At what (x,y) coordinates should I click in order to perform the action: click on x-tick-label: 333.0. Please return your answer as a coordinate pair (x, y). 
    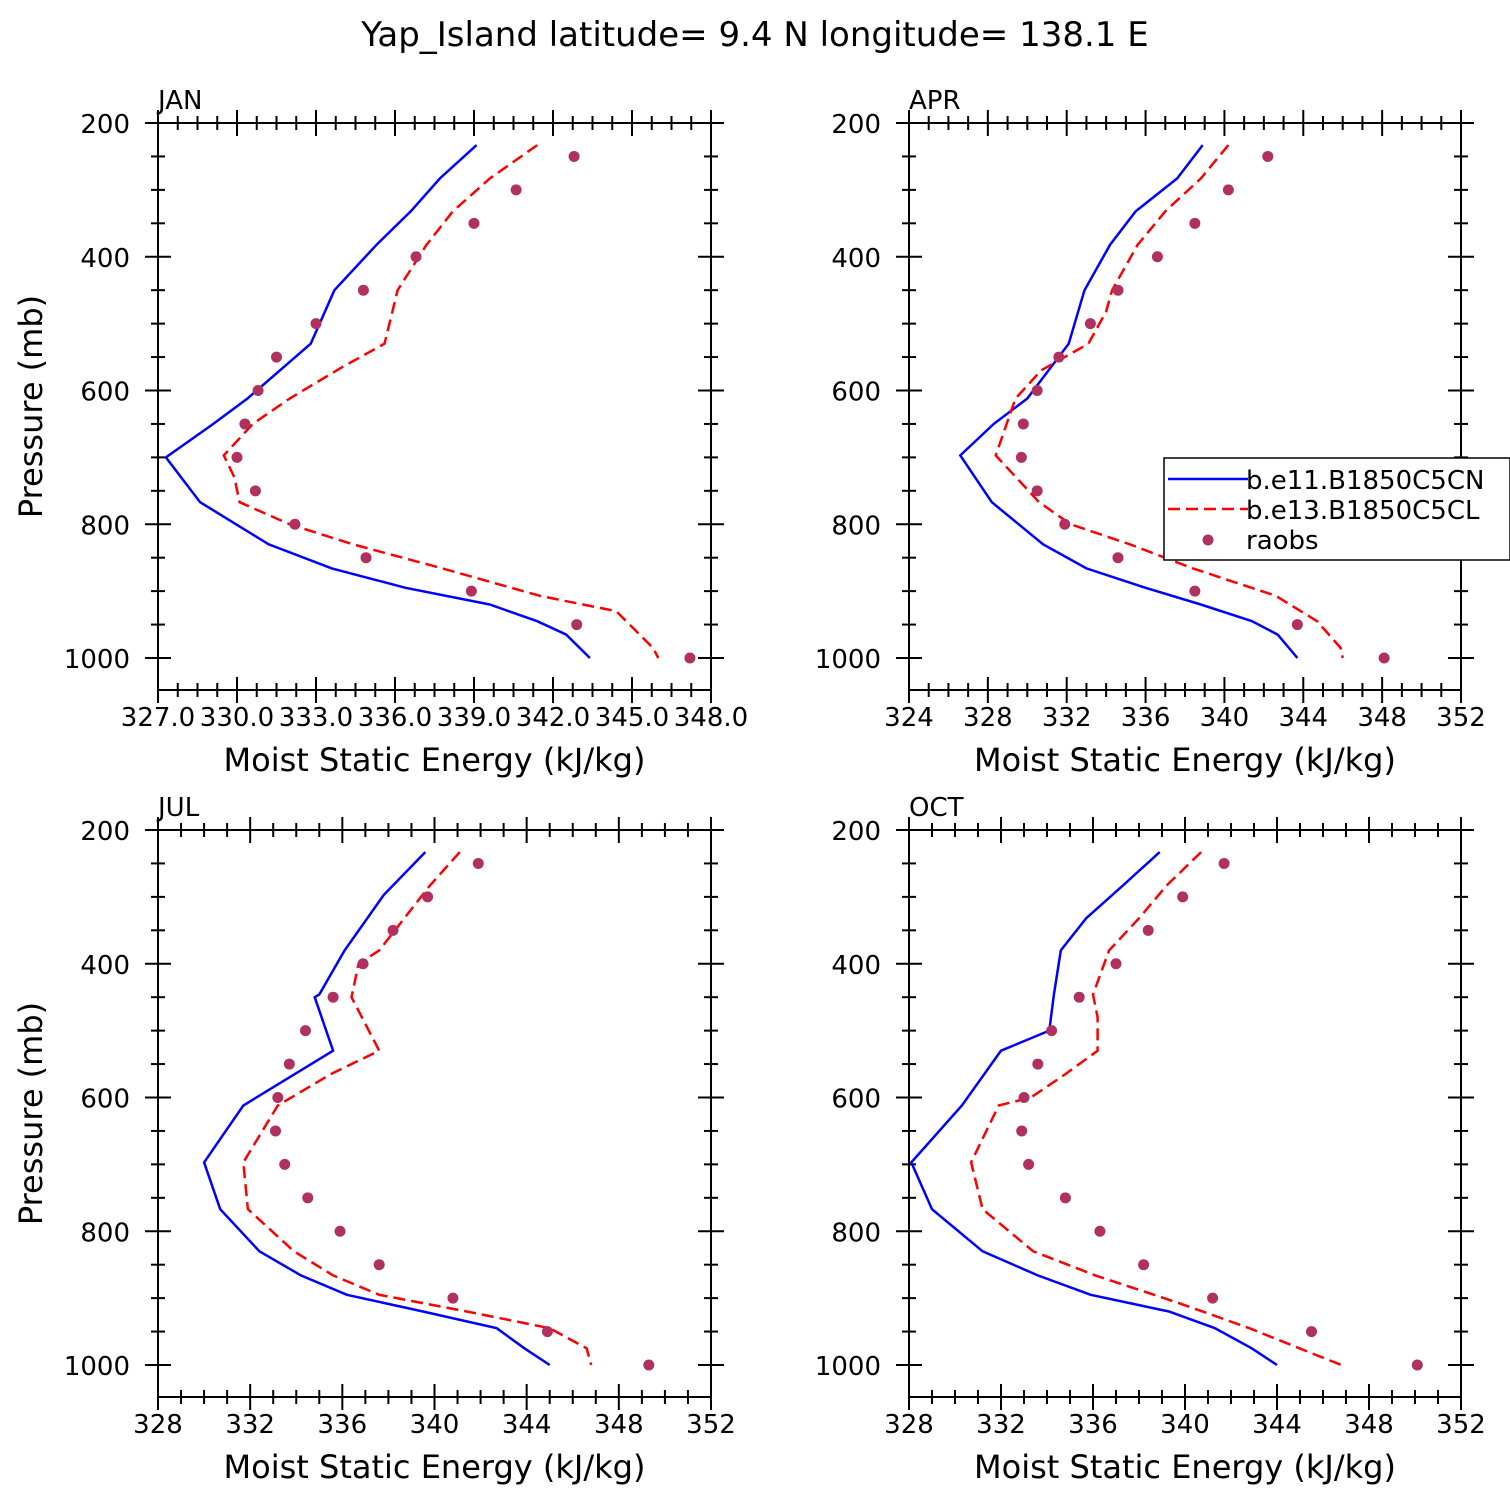
    Looking at the image, I should click on (316, 718).